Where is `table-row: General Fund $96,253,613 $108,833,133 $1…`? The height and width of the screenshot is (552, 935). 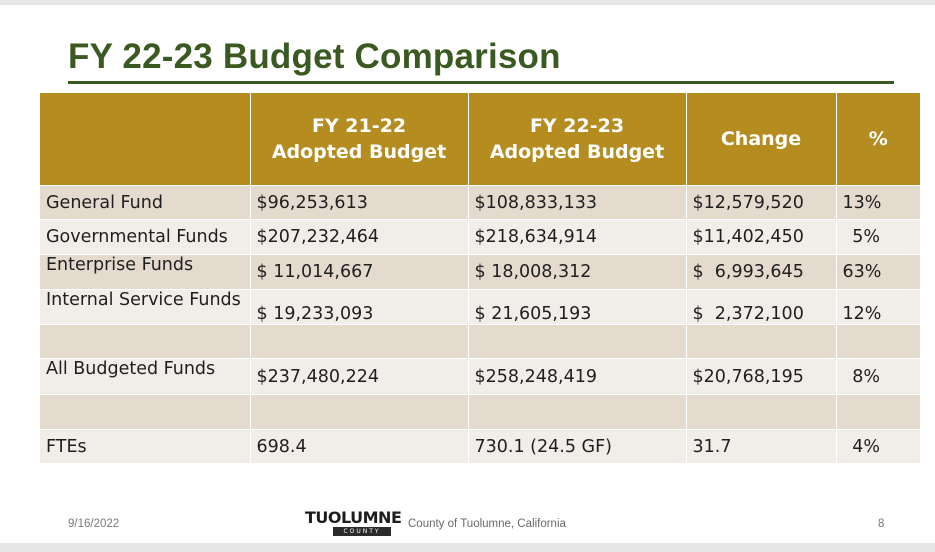 table-row: General Fund $96,253,613 $108,833,133 $1… is located at coordinates (480, 202).